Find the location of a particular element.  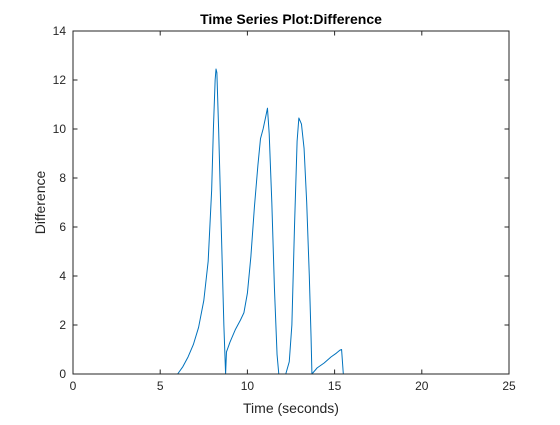

y-tick-label: 0 is located at coordinates (62, 374).